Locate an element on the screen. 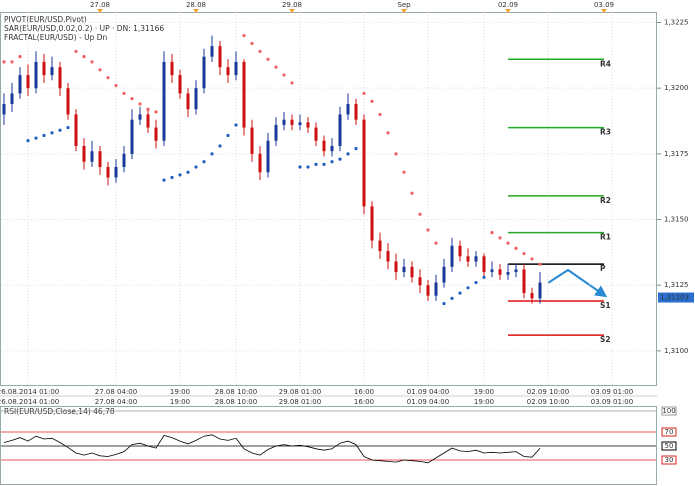 This screenshot has width=695, height=486. pivot-label: R1 is located at coordinates (605, 237).